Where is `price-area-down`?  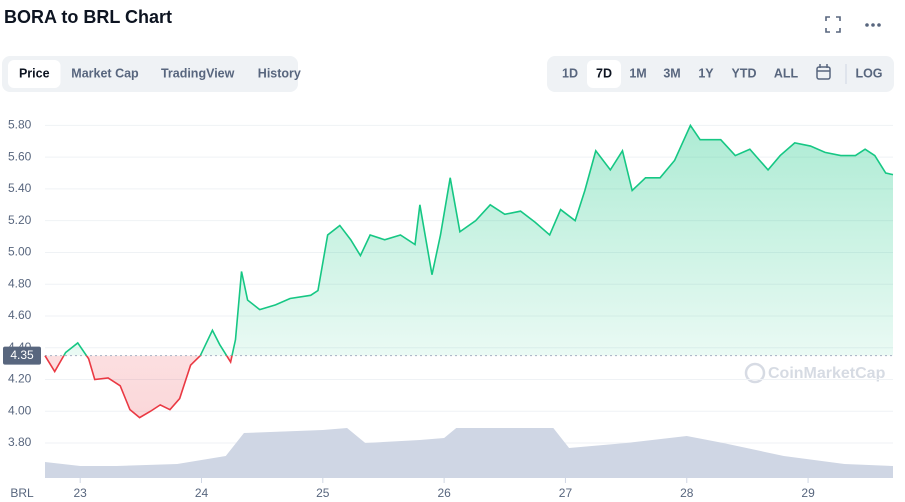 price-area-down is located at coordinates (139, 386).